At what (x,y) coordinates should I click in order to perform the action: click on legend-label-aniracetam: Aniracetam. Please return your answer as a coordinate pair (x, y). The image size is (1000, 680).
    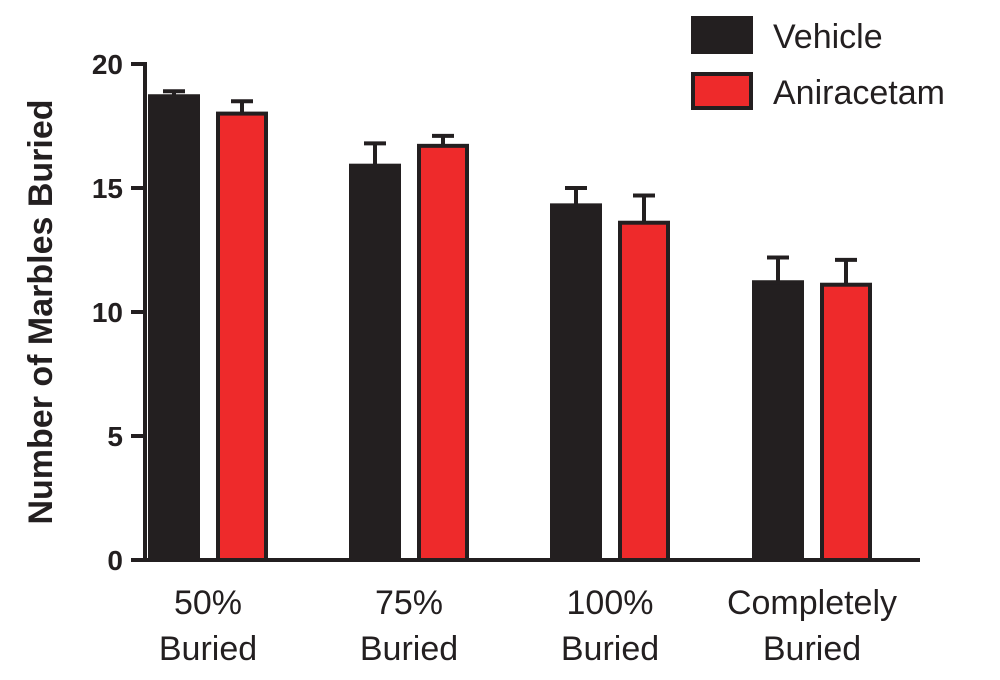
    Looking at the image, I should click on (859, 93).